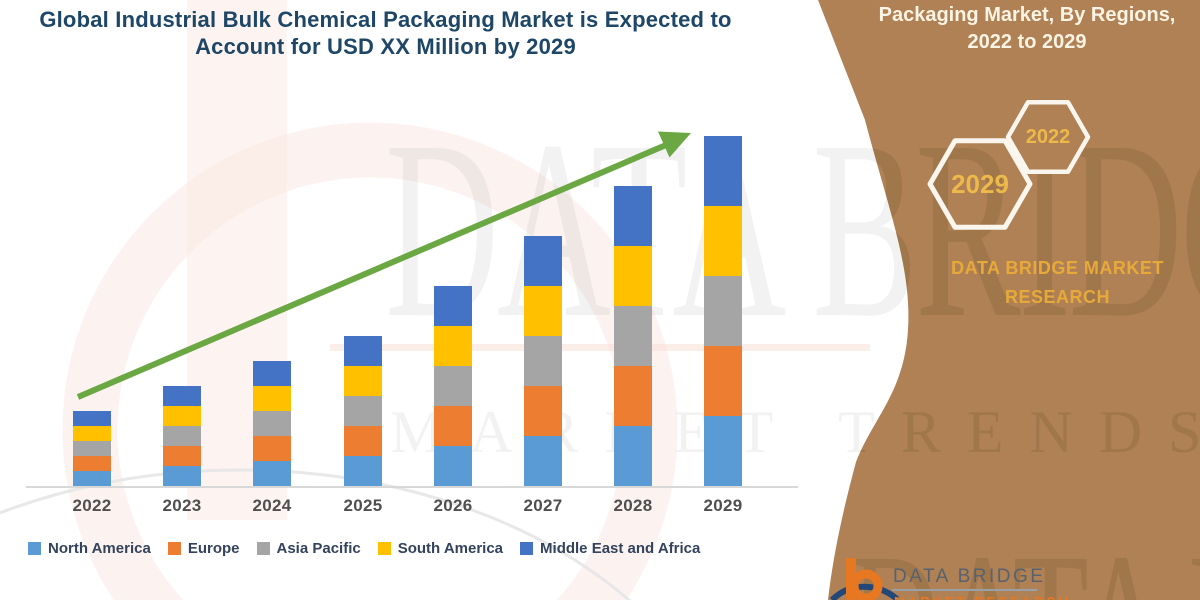 The width and height of the screenshot is (1200, 600). What do you see at coordinates (982, 597) in the screenshot?
I see `logo-sub-text: MARKET RESEARCH` at bounding box center [982, 597].